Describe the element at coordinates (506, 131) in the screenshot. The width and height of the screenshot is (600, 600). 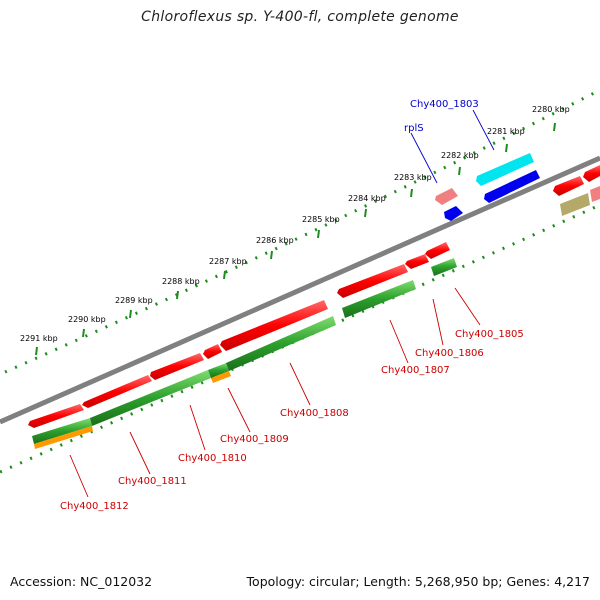
I see `kbp-label: 2281 kbp` at that location.